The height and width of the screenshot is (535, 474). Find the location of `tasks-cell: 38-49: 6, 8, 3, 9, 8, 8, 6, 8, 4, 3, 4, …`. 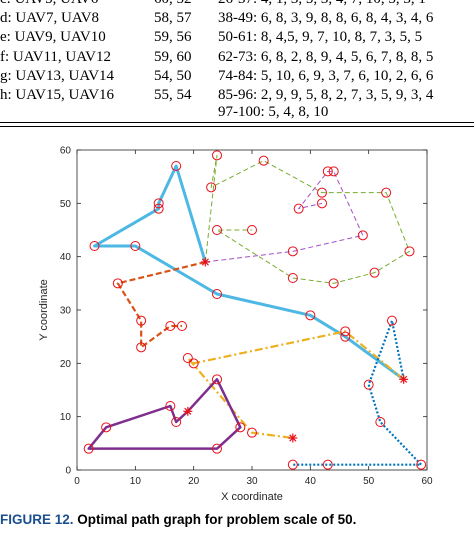

tasks-cell: 38-49: 6, 8, 3, 9, 8, 8, 6, 8, 4, 3, 4, … is located at coordinates (326, 18).